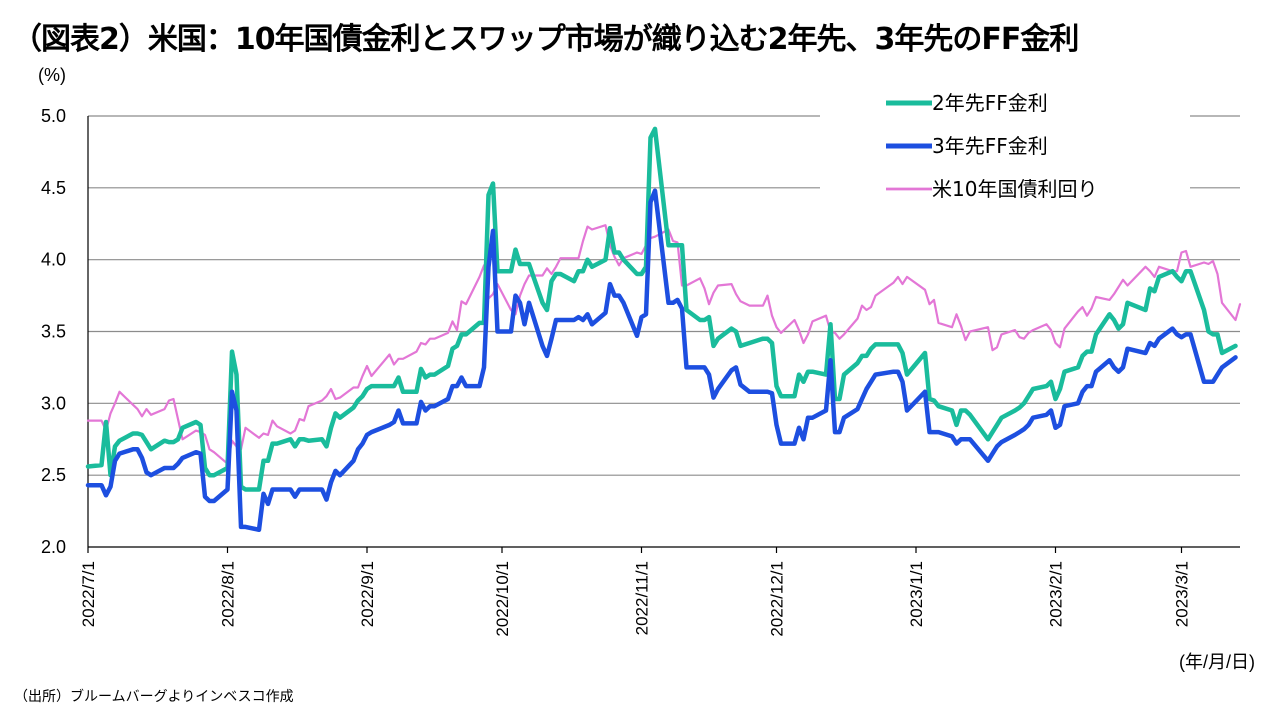 This screenshot has width=1280, height=720. Describe the element at coordinates (88, 594) in the screenshot. I see `x-tick-label: 2022/7/1` at that location.